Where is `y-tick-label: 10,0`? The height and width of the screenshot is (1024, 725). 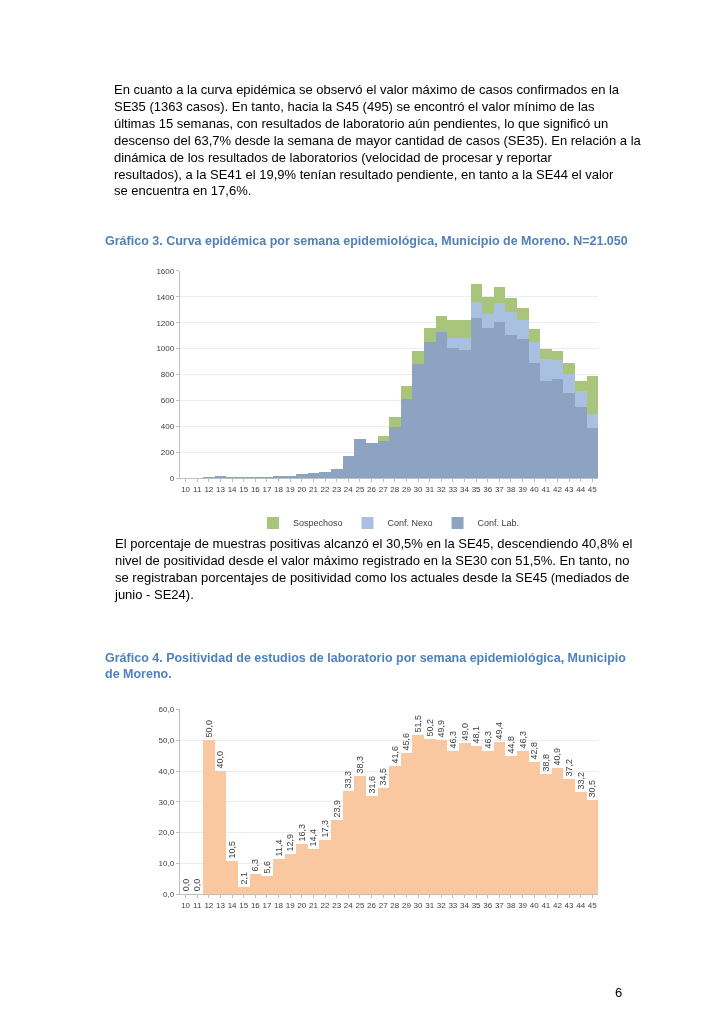 y-tick-label: 10,0 is located at coordinates (166, 864).